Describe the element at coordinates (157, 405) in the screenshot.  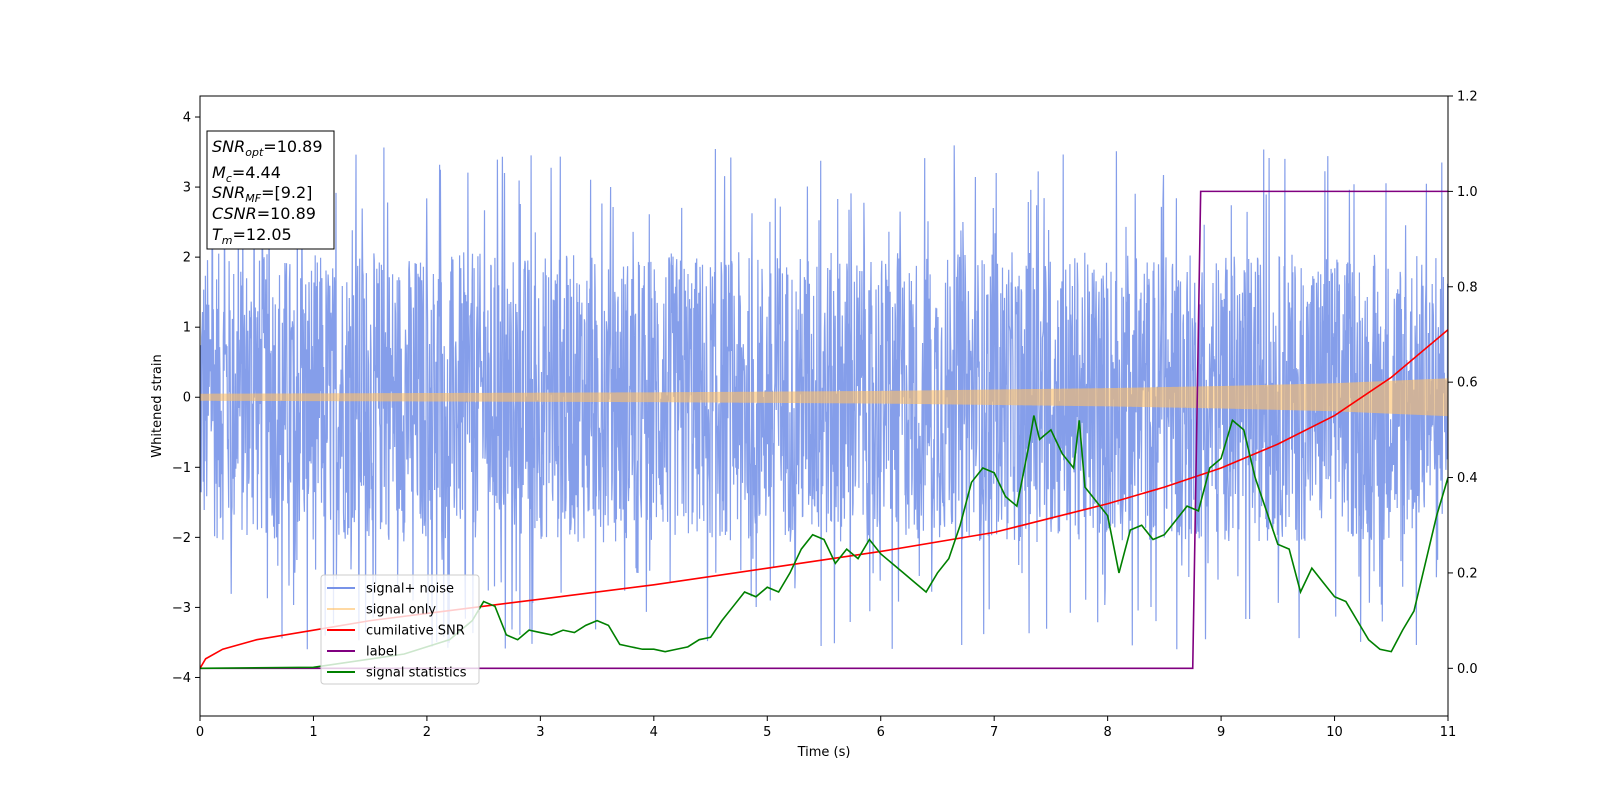
I see `y-axis-label: Whitened strain` at that location.